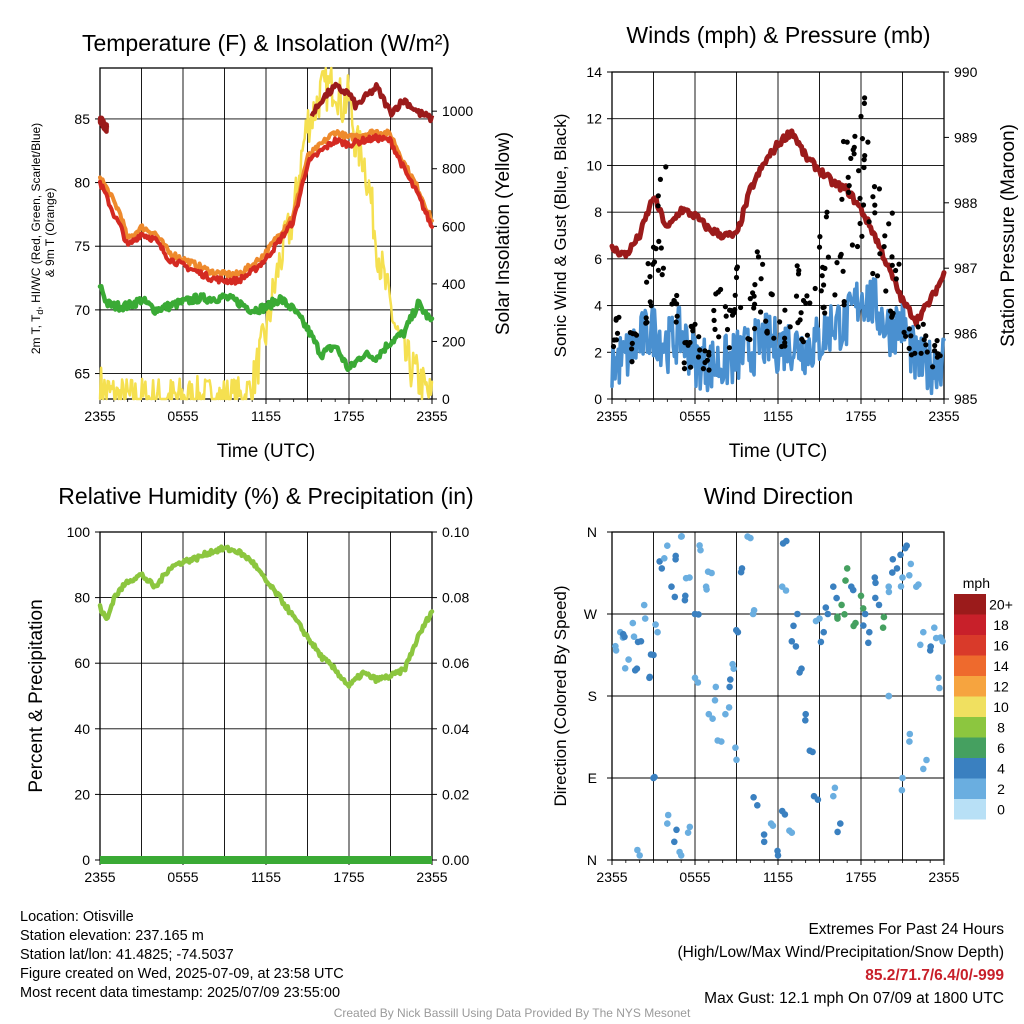  I want to click on temperature-xtick-label: 2355, so click(99, 416).